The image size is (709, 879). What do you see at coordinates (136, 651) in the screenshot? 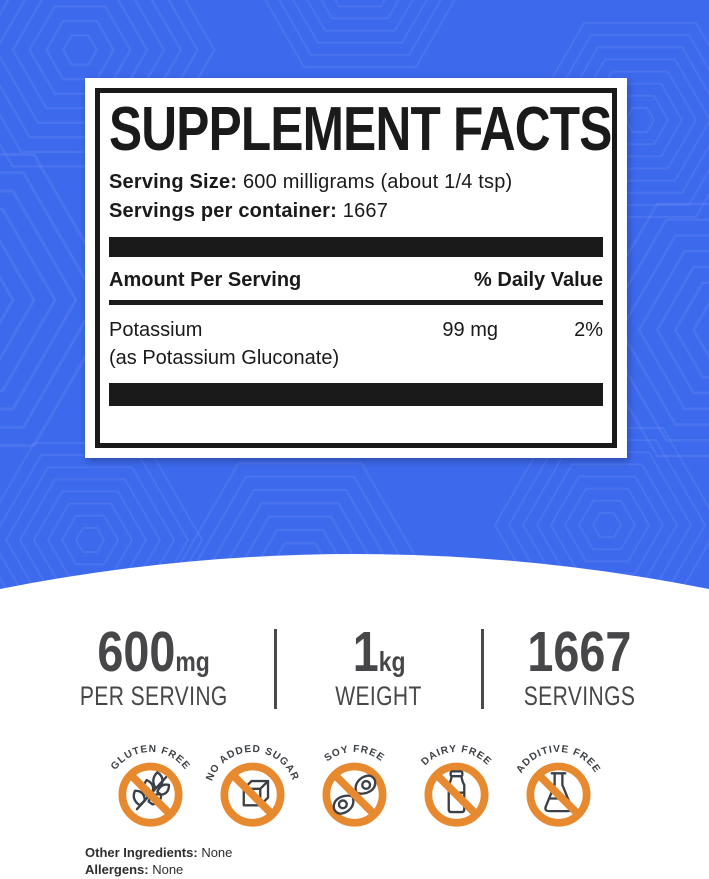
I see `stat-per-serving-number: 600` at bounding box center [136, 651].